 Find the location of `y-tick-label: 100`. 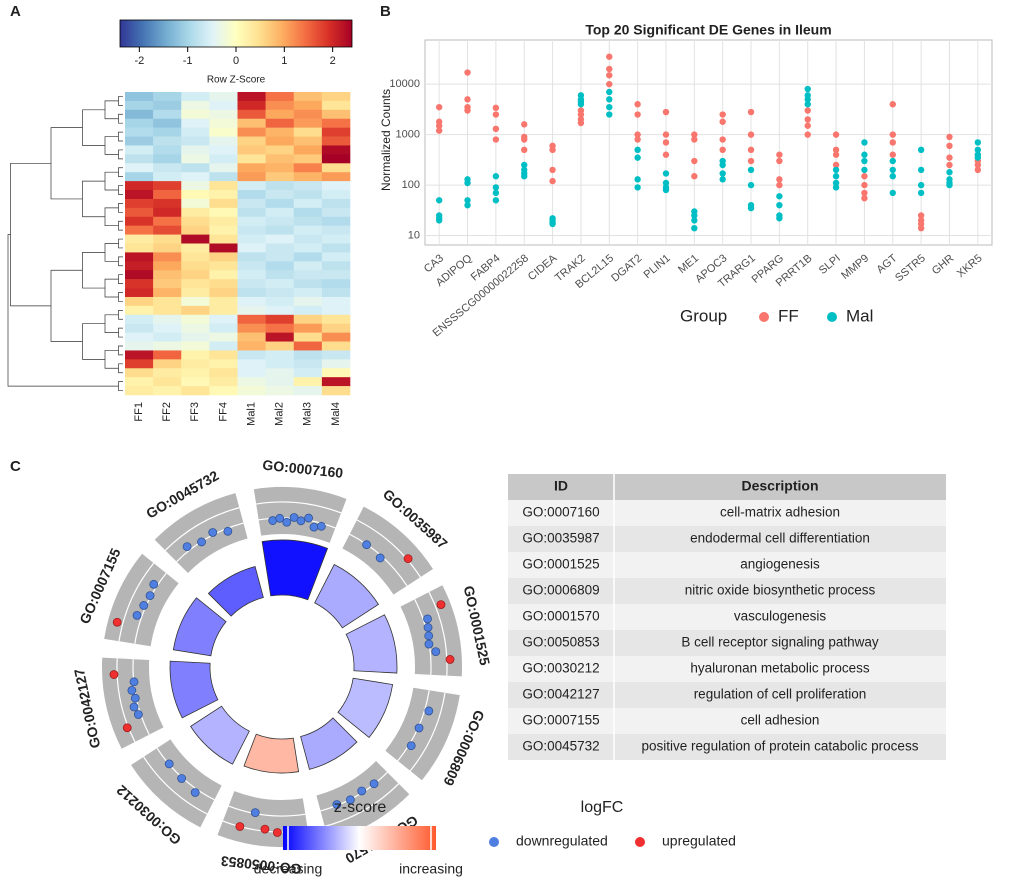

y-tick-label: 100 is located at coordinates (411, 185).